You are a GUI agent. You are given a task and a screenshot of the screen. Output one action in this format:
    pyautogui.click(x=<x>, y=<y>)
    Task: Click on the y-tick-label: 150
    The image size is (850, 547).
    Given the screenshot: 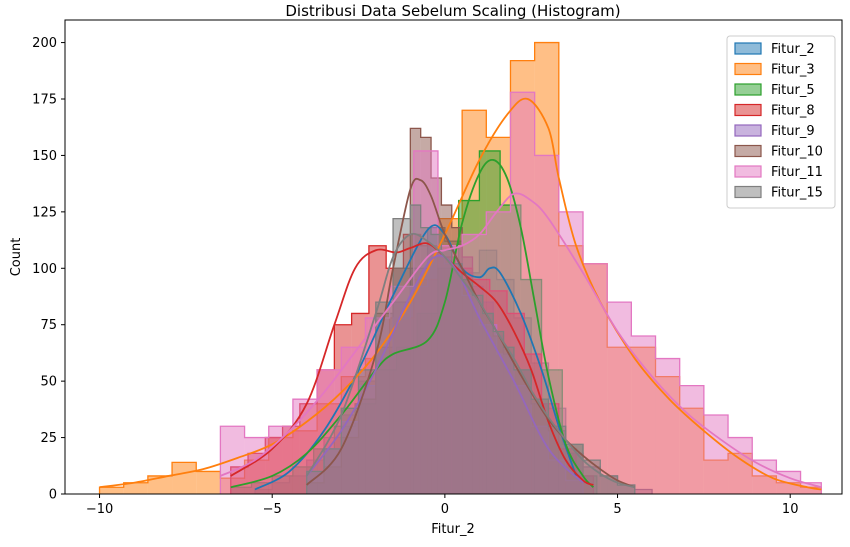 What is the action you would take?
    pyautogui.click(x=44, y=156)
    